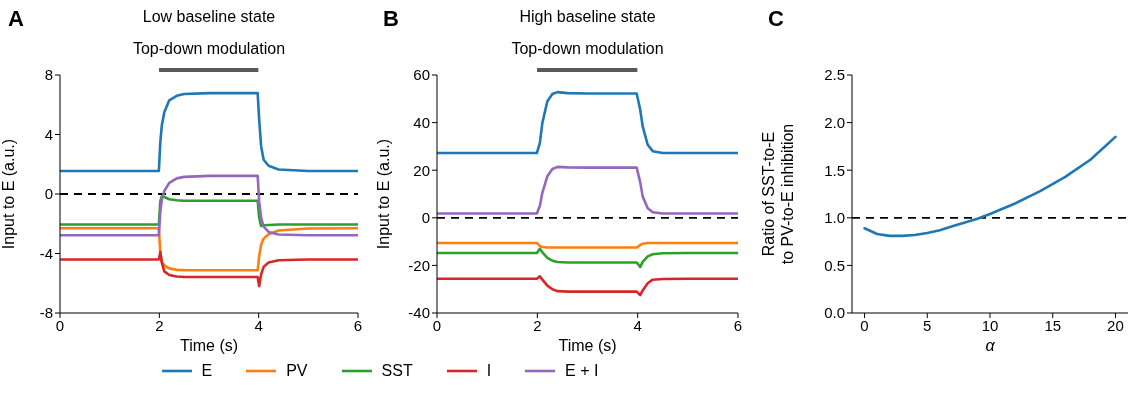 This screenshot has width=1140, height=406. Describe the element at coordinates (834, 122) in the screenshot. I see `y-tick-label: 2.0` at that location.